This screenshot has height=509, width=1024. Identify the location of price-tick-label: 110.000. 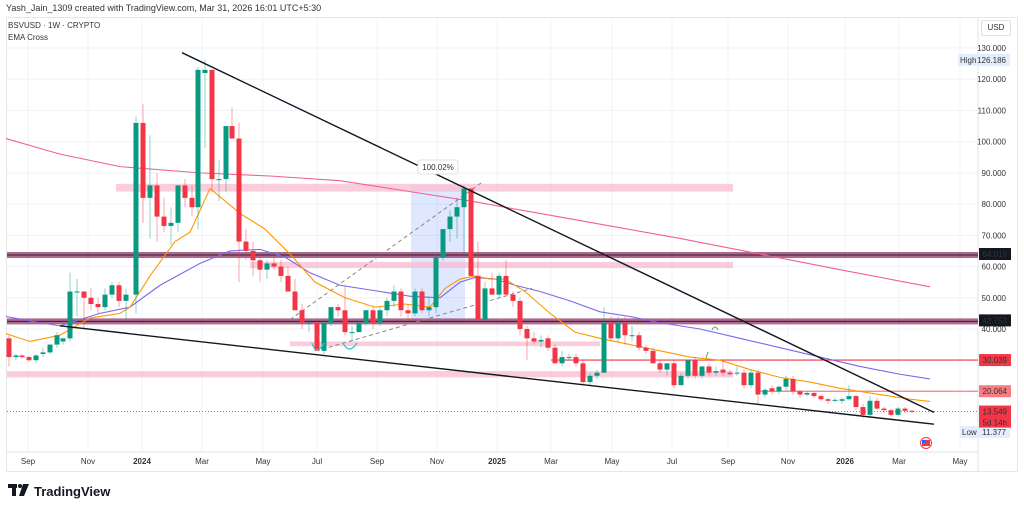
(992, 110).